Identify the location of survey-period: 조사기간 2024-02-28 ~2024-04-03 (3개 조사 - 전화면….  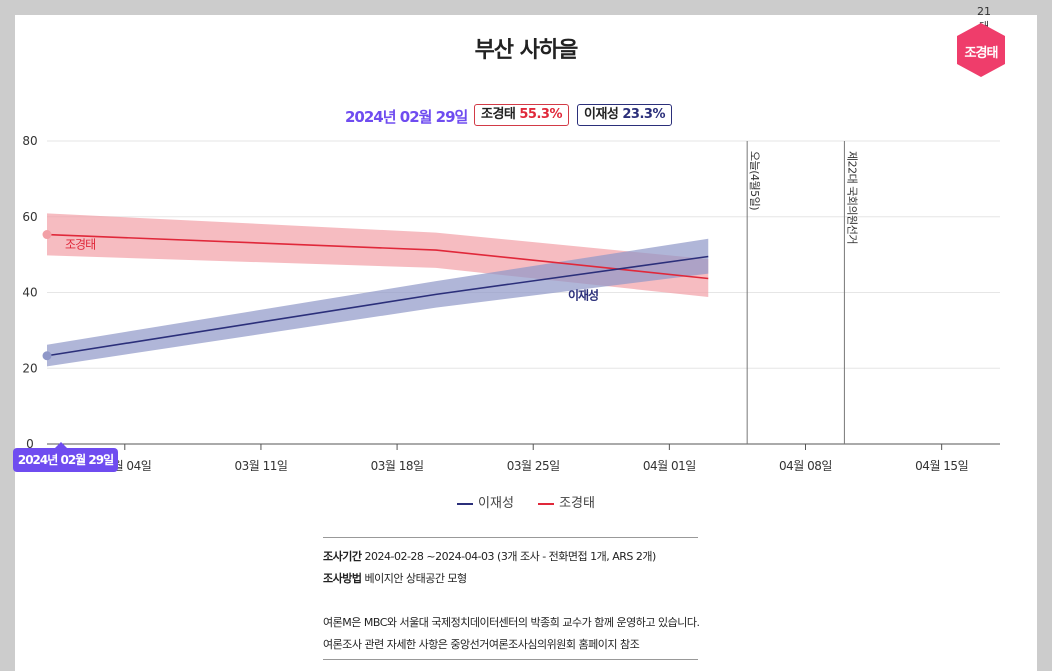
(489, 556).